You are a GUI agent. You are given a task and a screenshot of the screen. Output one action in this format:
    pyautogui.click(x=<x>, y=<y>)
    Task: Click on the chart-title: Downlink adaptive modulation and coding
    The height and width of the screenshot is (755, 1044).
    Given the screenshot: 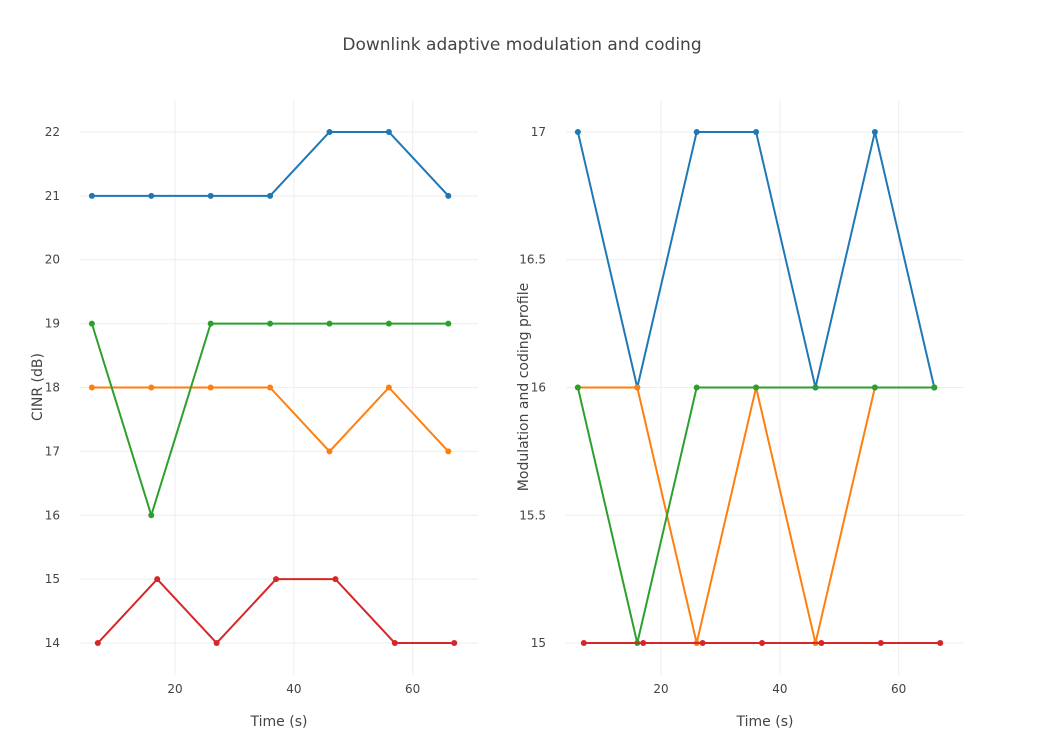 What is the action you would take?
    pyautogui.click(x=521, y=45)
    